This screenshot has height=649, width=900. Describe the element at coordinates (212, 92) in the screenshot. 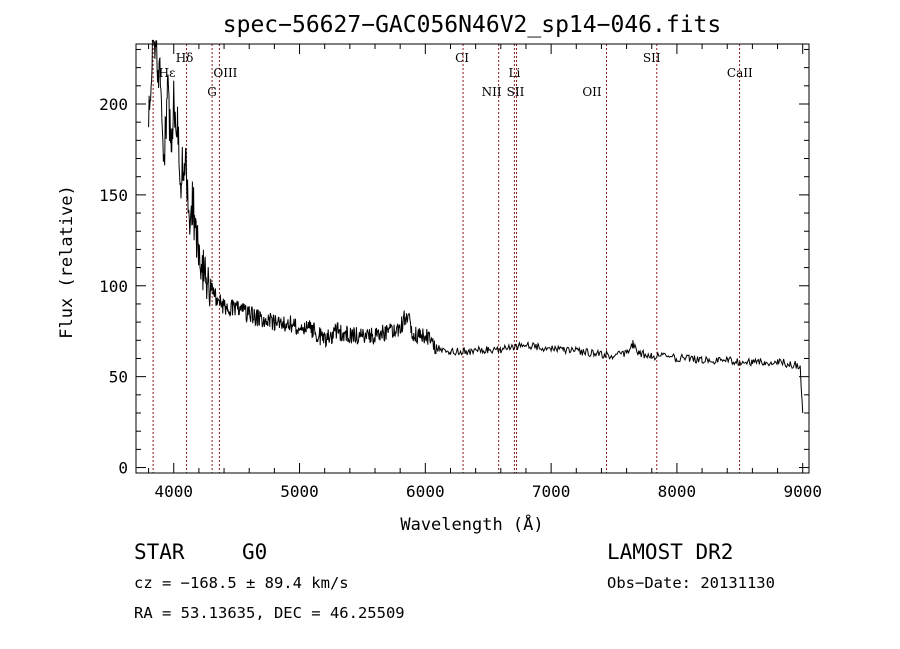

I see `spectral-line-label: G` at that location.